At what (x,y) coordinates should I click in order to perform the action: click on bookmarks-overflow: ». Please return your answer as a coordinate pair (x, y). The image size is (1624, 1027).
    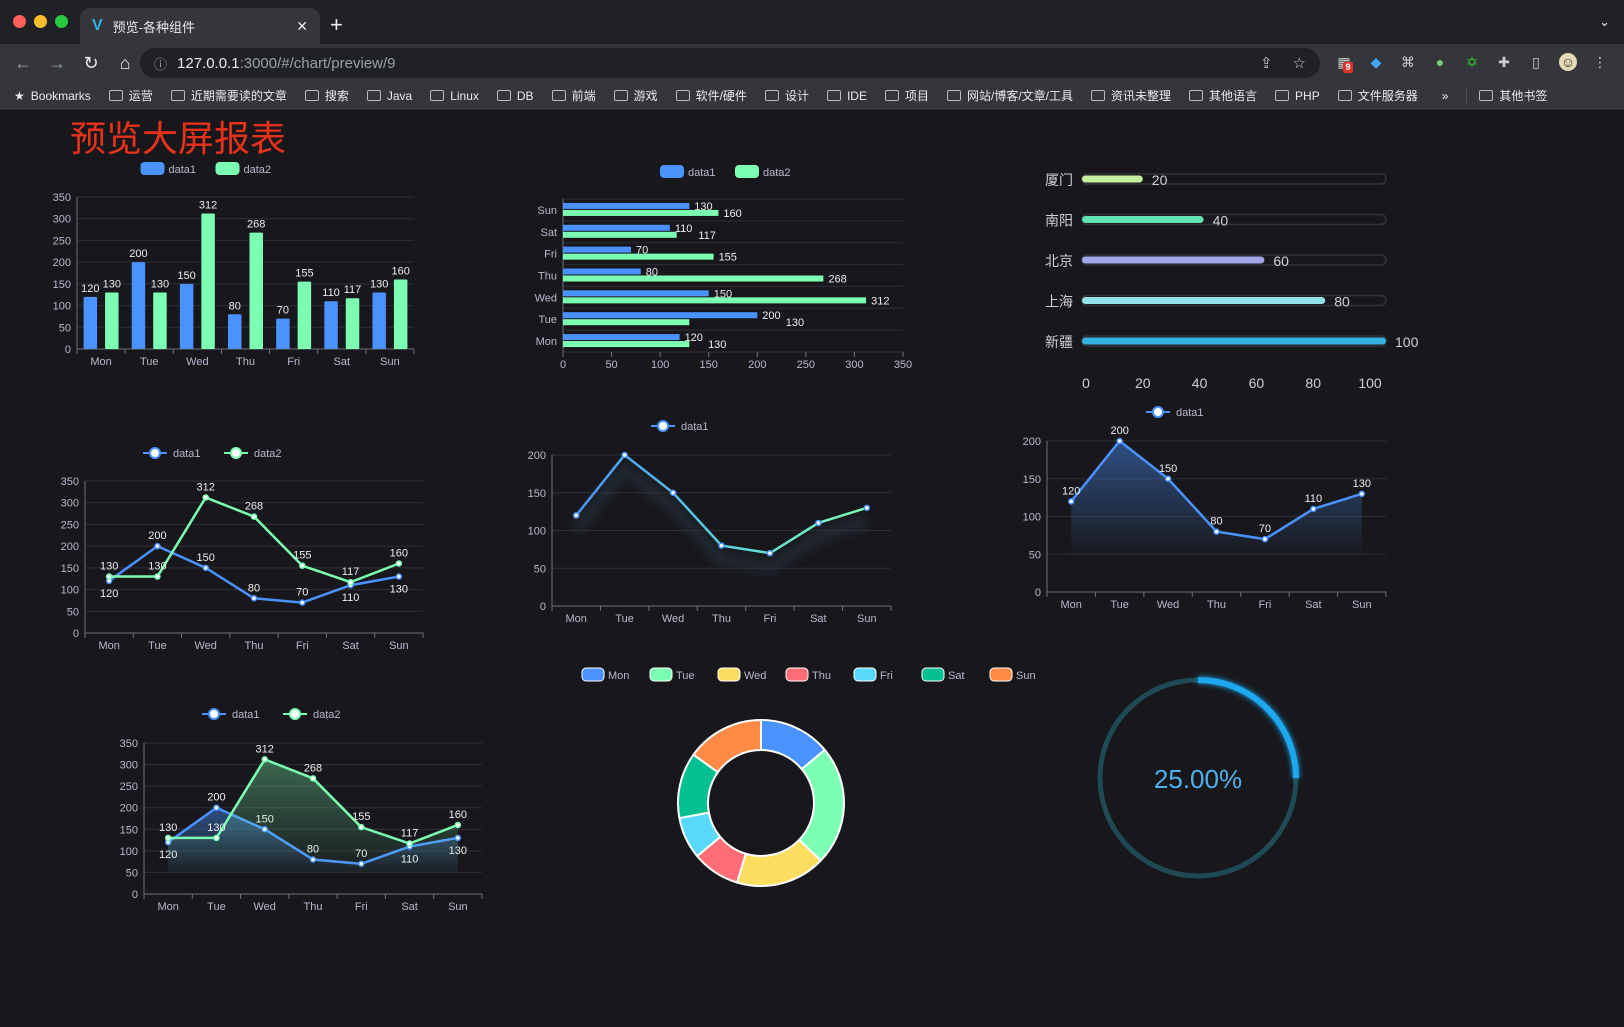
    Looking at the image, I should click on (1445, 95).